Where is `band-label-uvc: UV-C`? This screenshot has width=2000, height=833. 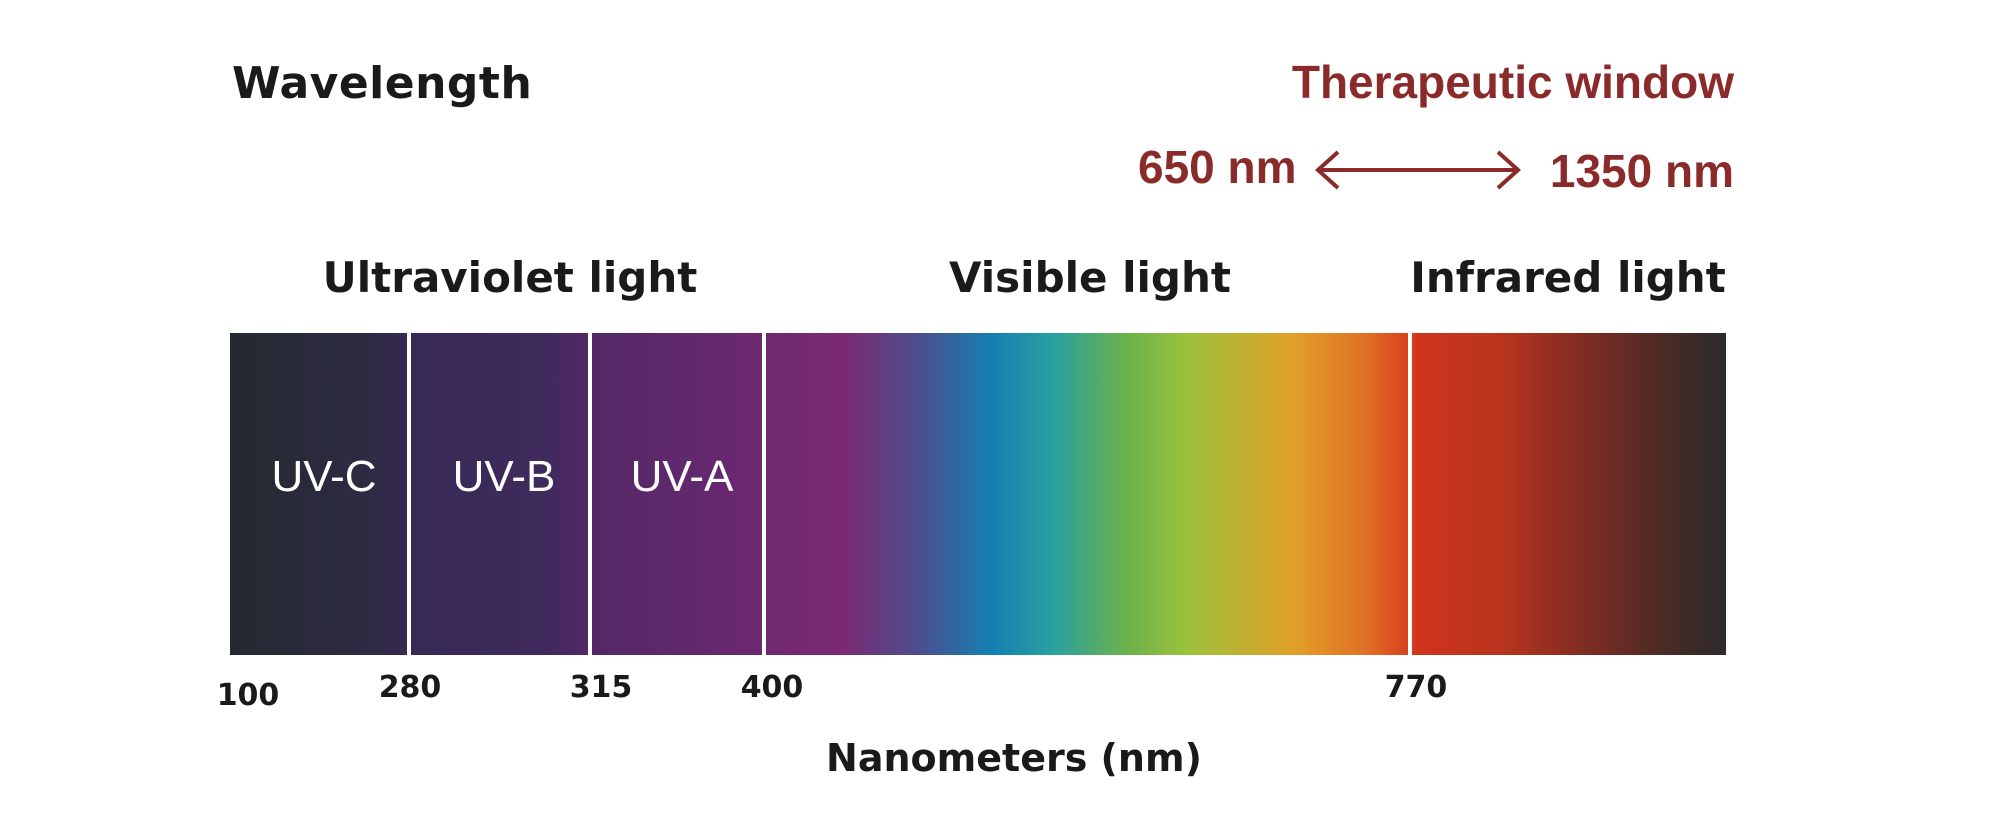
band-label-uvc: UV-C is located at coordinates (324, 476).